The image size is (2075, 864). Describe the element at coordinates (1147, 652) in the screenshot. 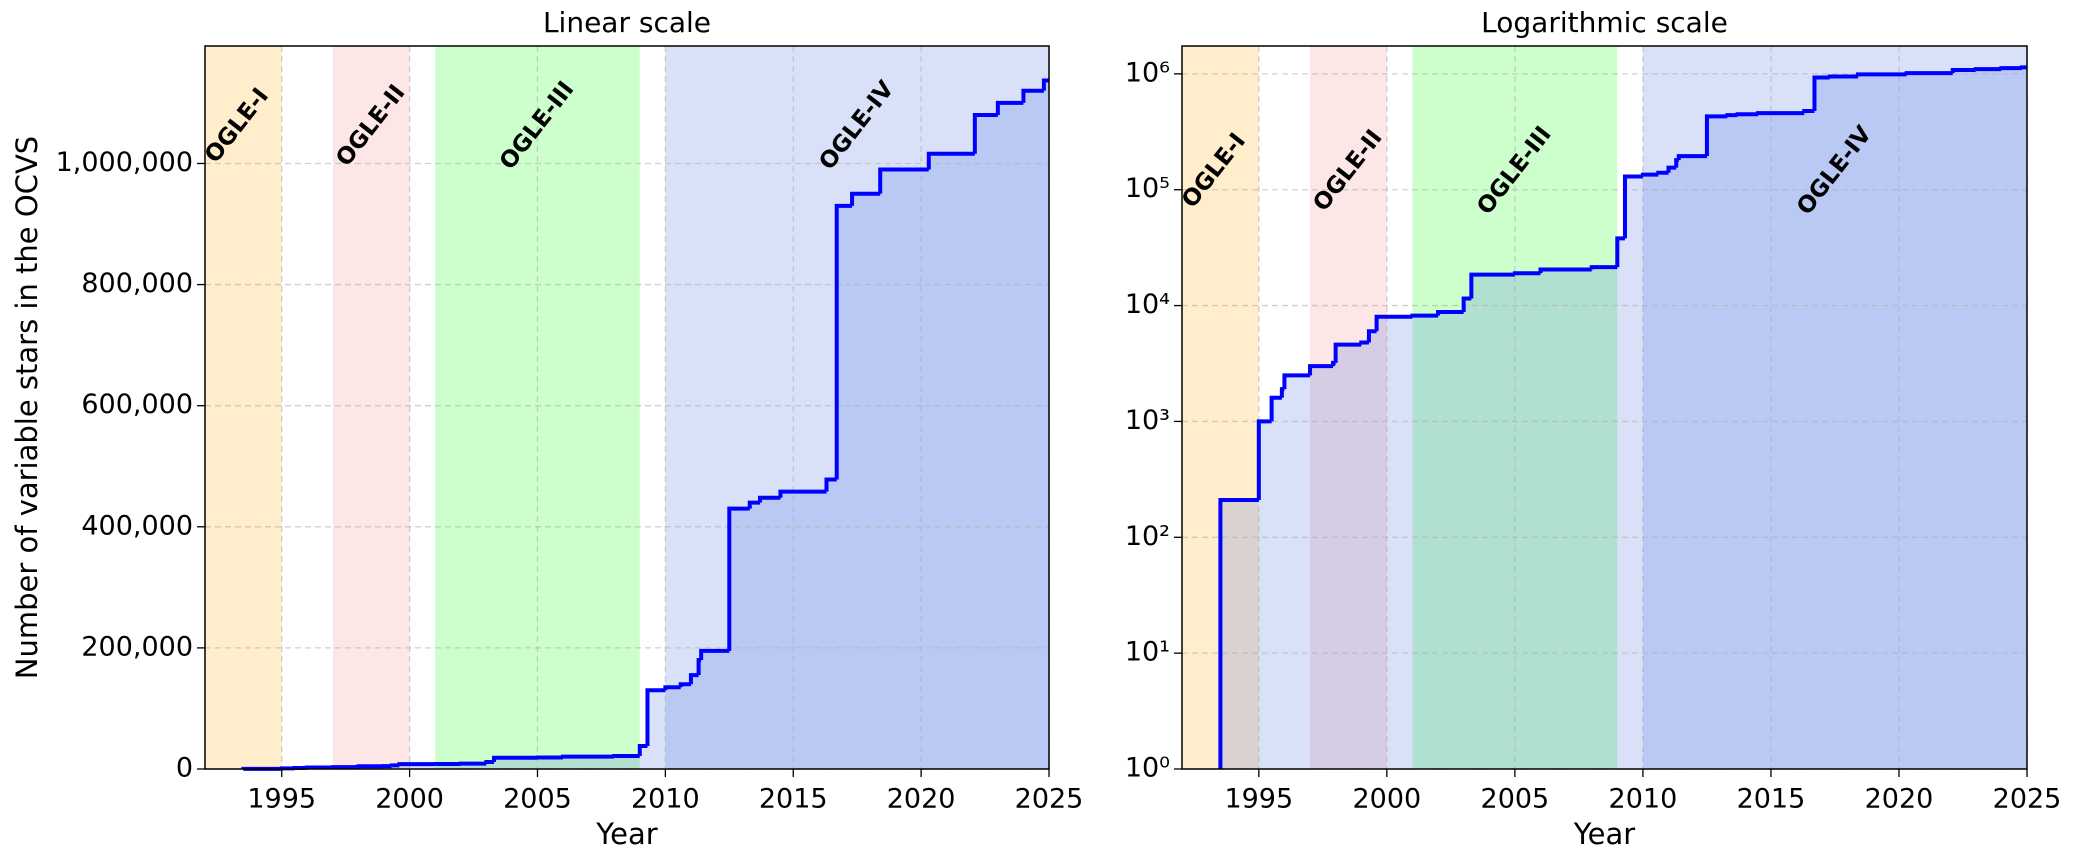

I see `y-tick-label: 10¹` at that location.